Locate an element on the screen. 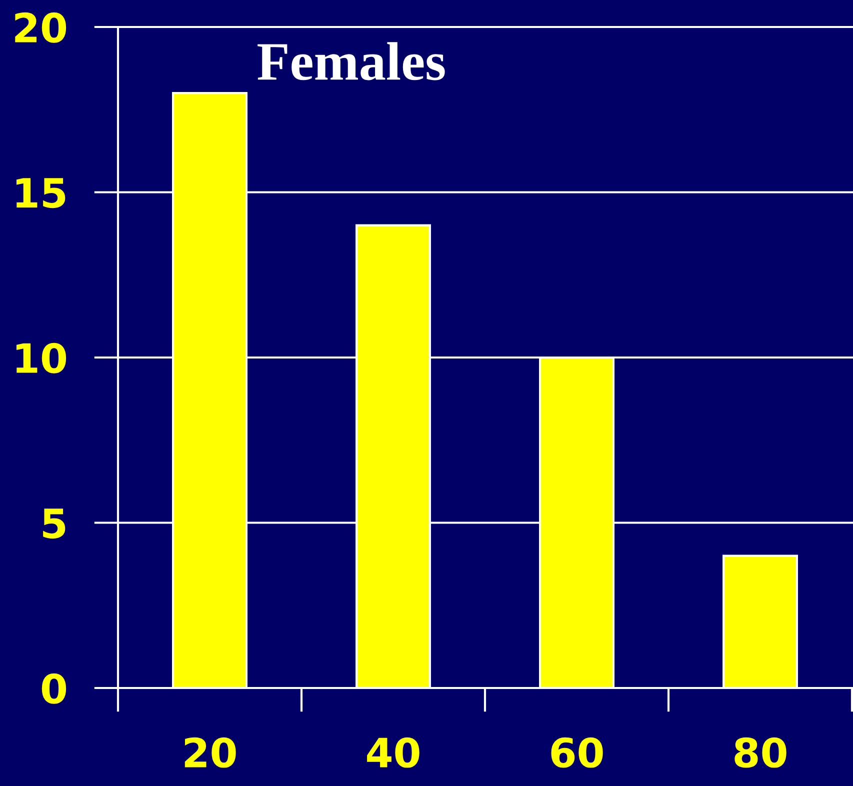 The height and width of the screenshot is (786, 853). x-tick-label: 80 is located at coordinates (760, 752).